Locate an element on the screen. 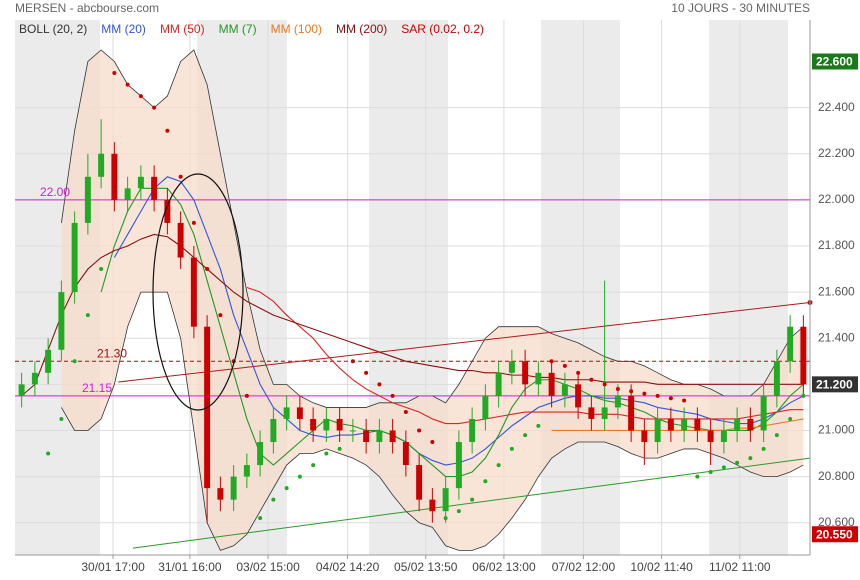 The image size is (860, 580). legend-entry: SAR (0.02, 0.2) is located at coordinates (442, 29).